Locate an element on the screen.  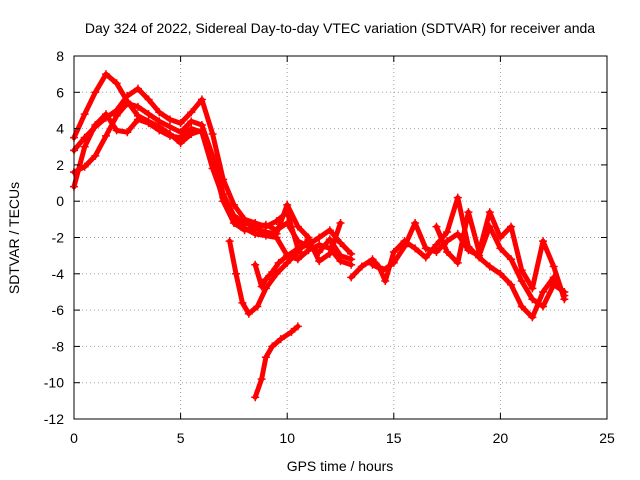
y-tick-label: 8 is located at coordinates (60, 56).